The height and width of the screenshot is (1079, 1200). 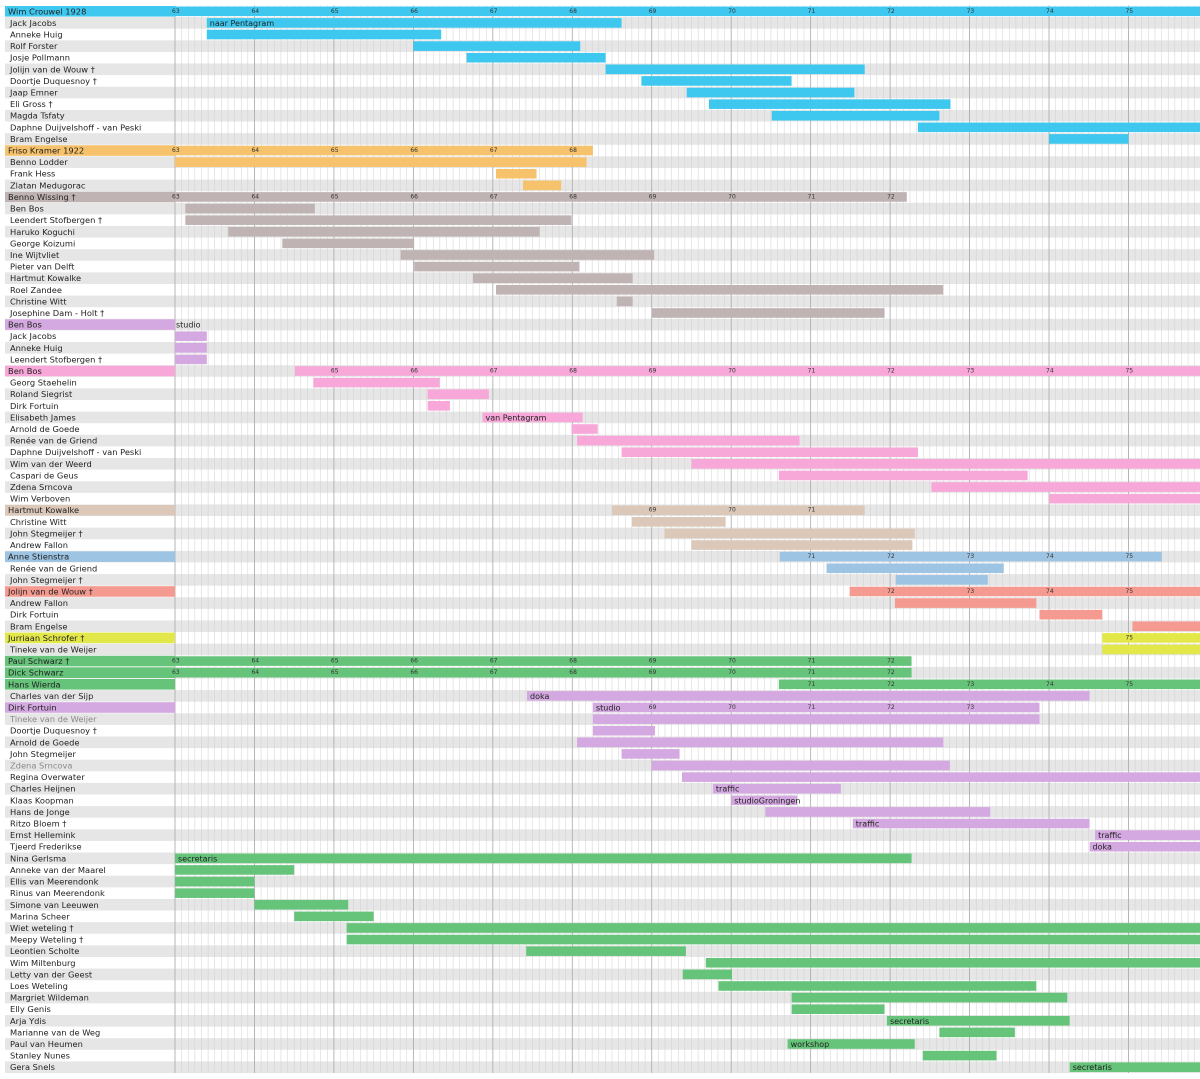 What do you see at coordinates (40, 1056) in the screenshot?
I see `person-name: Stanley Nunes` at bounding box center [40, 1056].